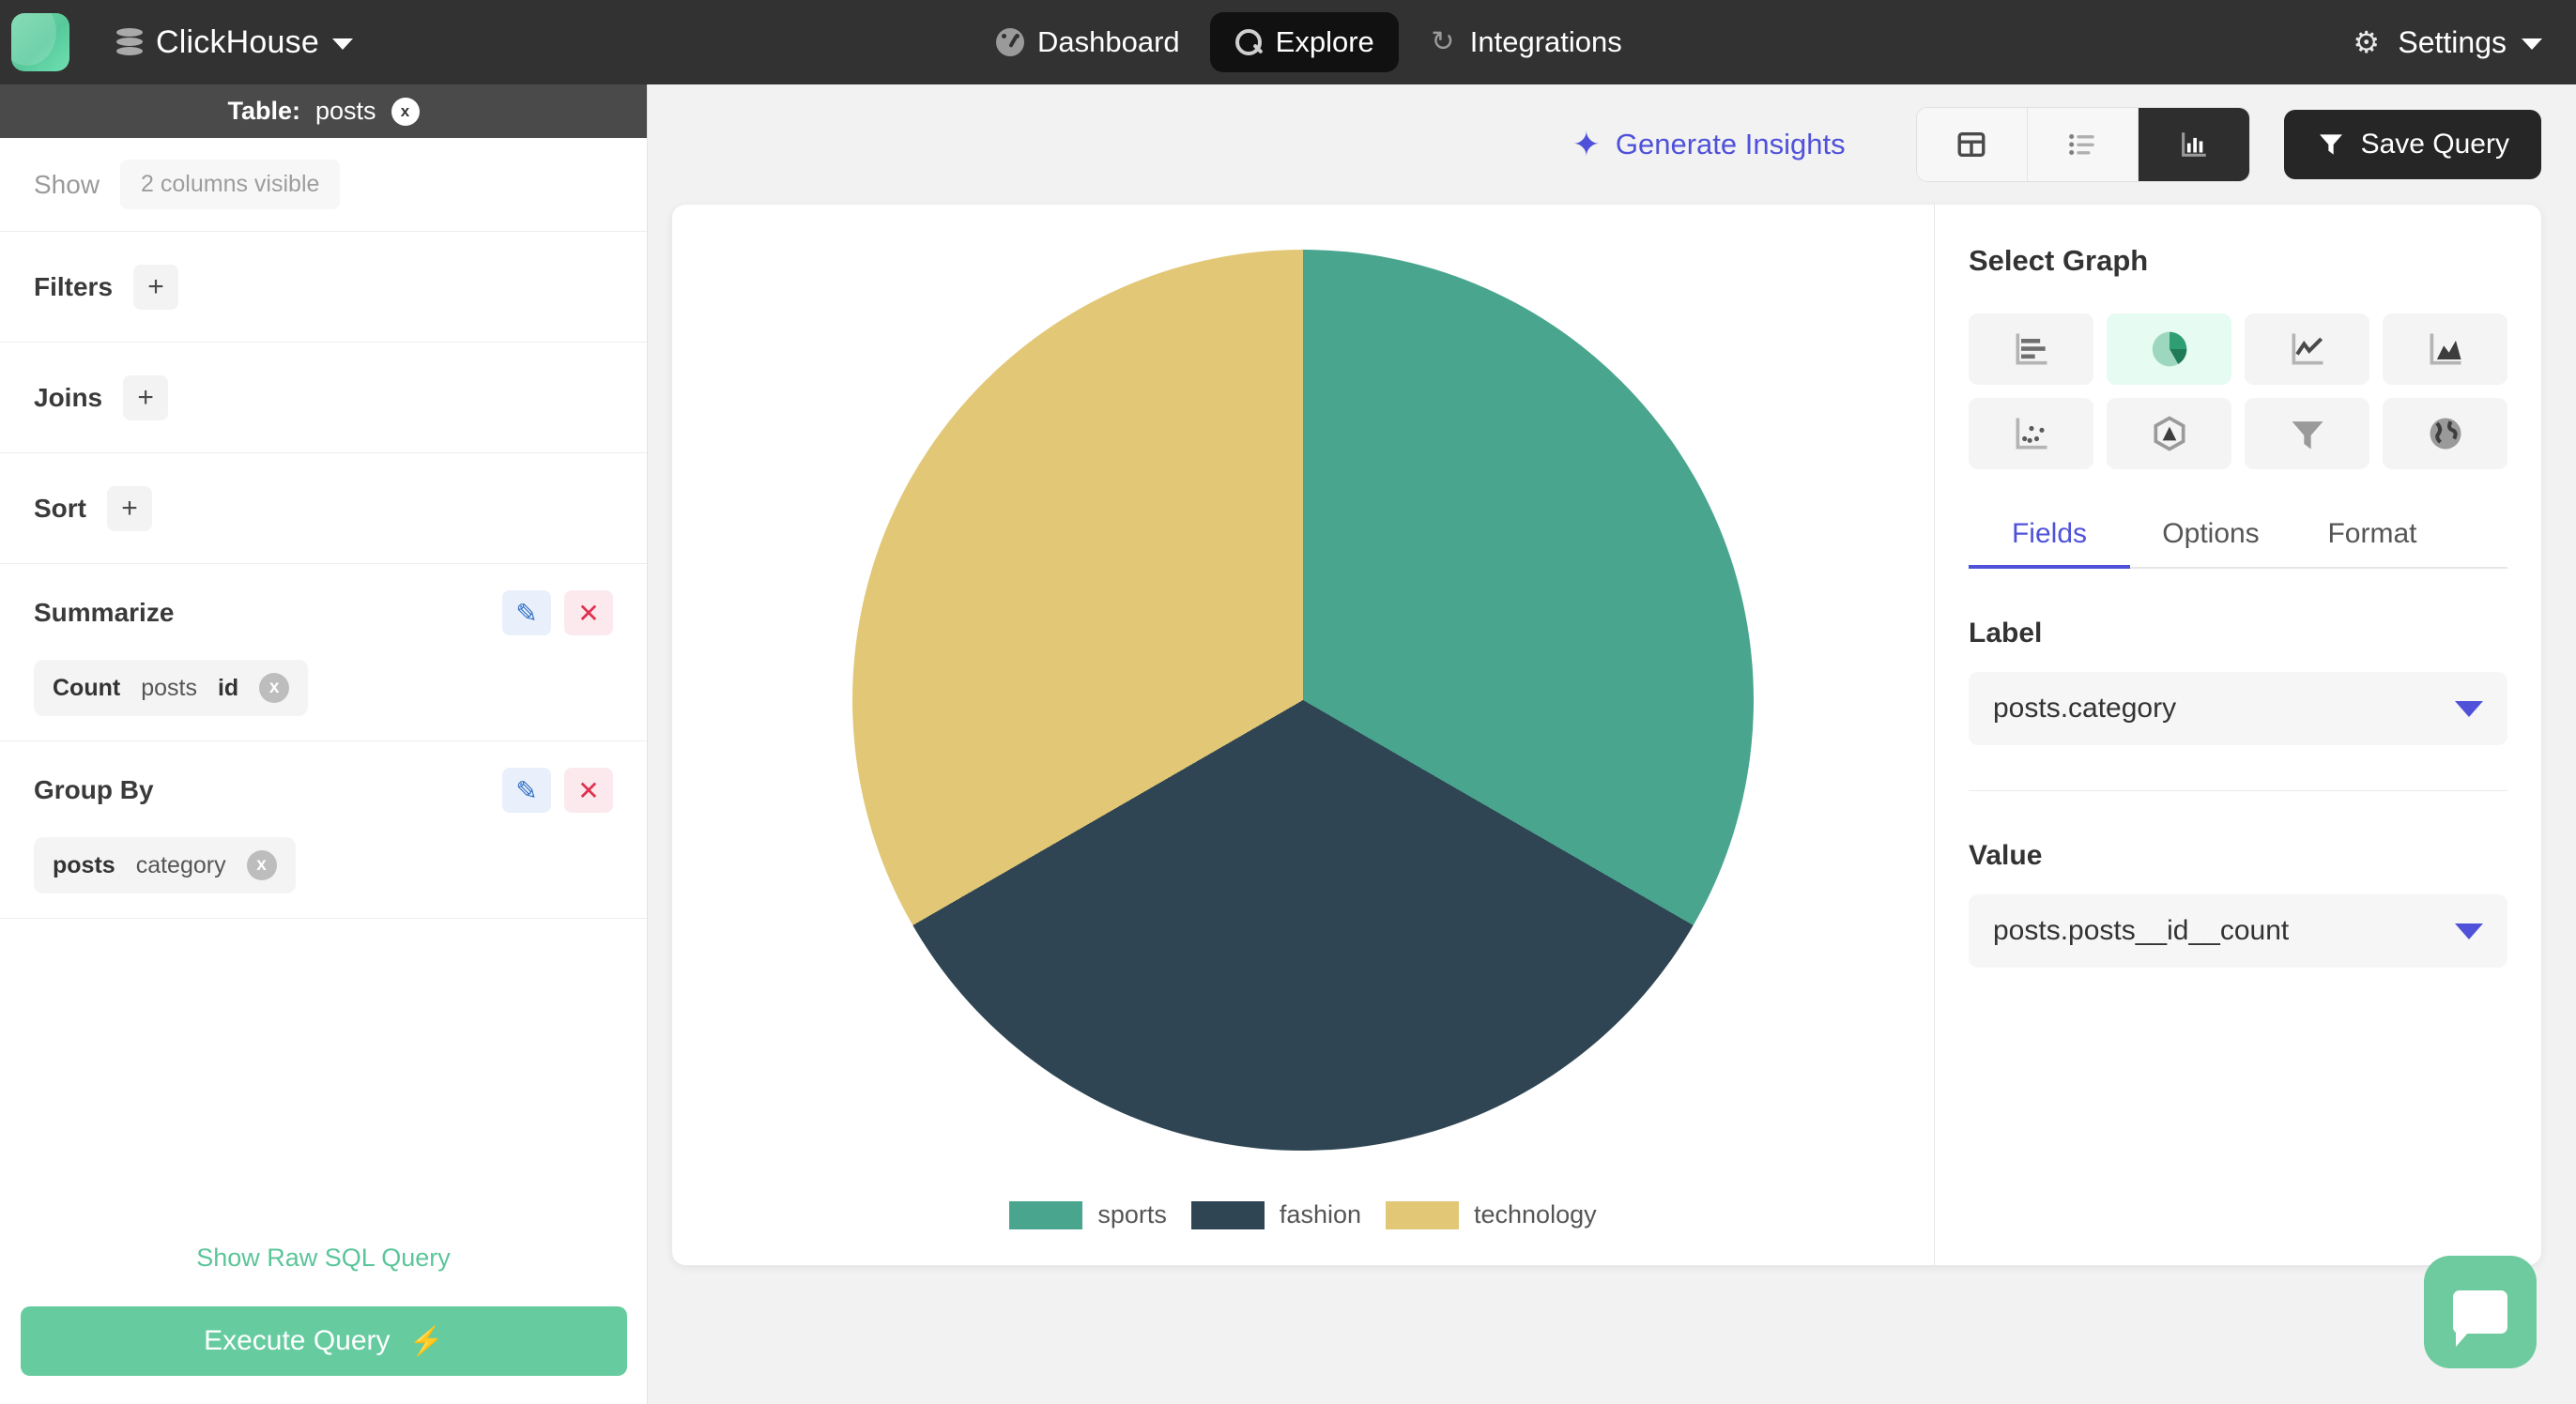 This screenshot has width=2576, height=1404. I want to click on pie-chart-icon, so click(2169, 349).